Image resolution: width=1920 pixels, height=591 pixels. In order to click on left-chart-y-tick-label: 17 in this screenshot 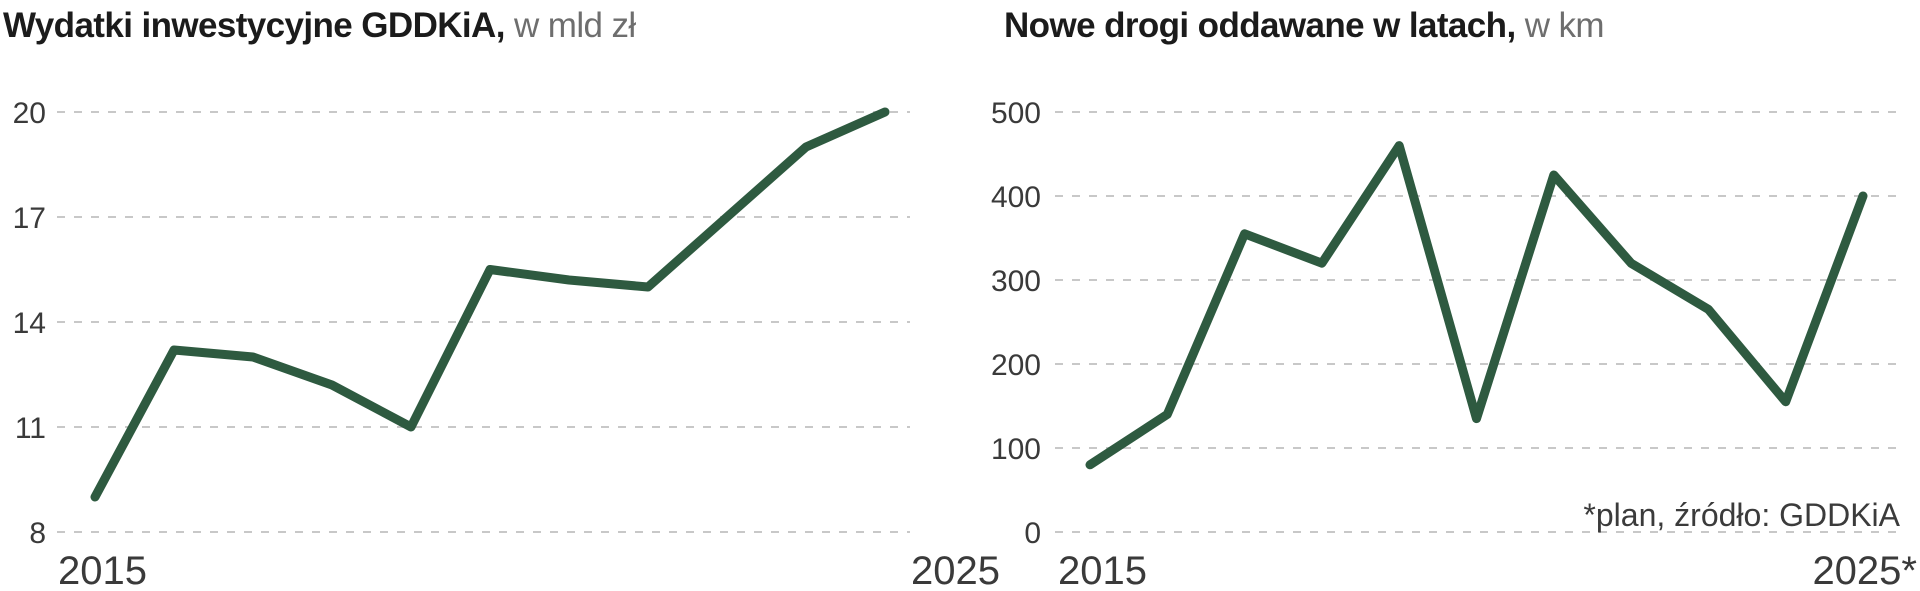, I will do `click(29, 218)`.